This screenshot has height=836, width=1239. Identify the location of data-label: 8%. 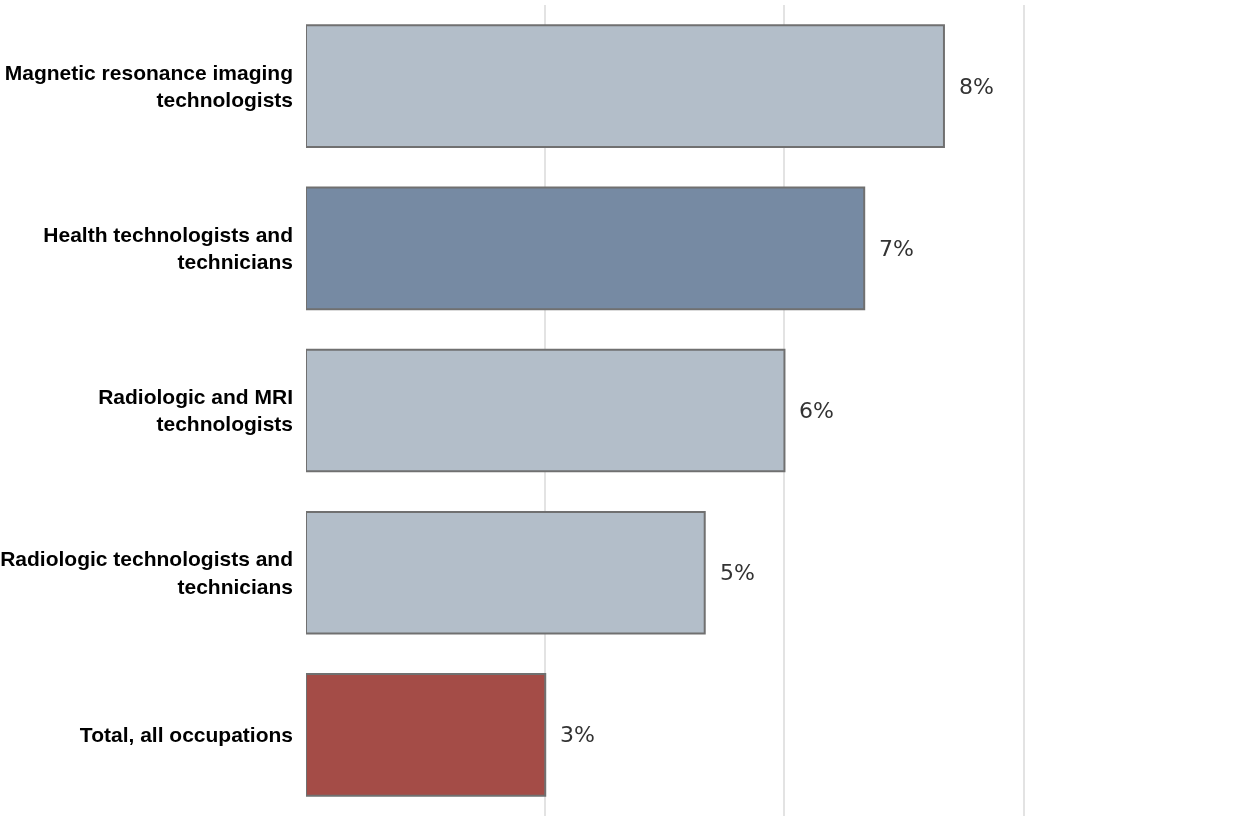
(976, 86).